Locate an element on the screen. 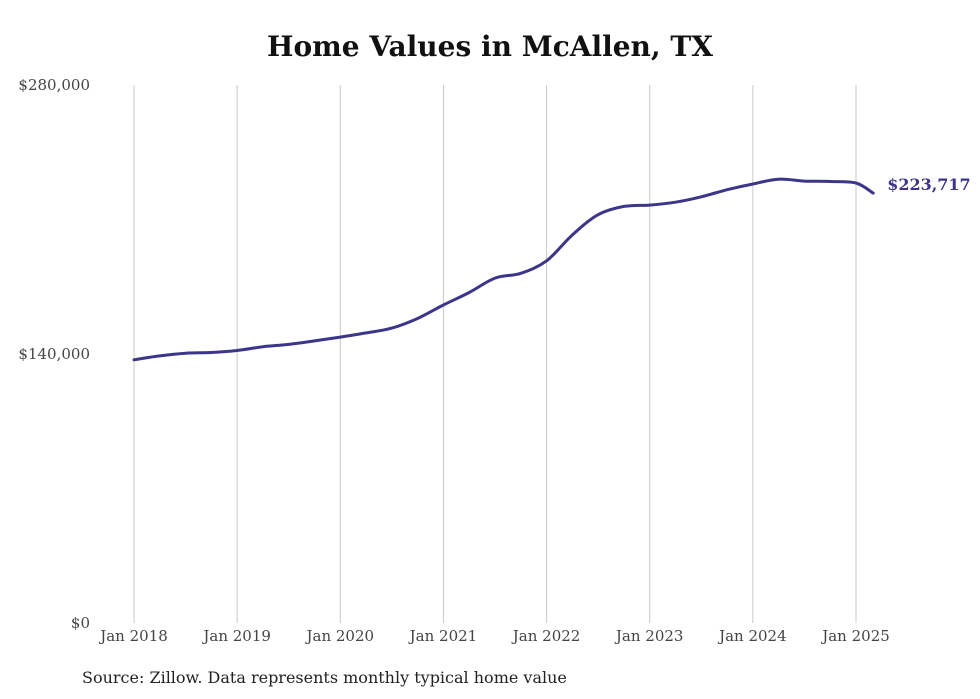 The height and width of the screenshot is (699, 980). x-tick-label: Jan 2019 is located at coordinates (236, 636).